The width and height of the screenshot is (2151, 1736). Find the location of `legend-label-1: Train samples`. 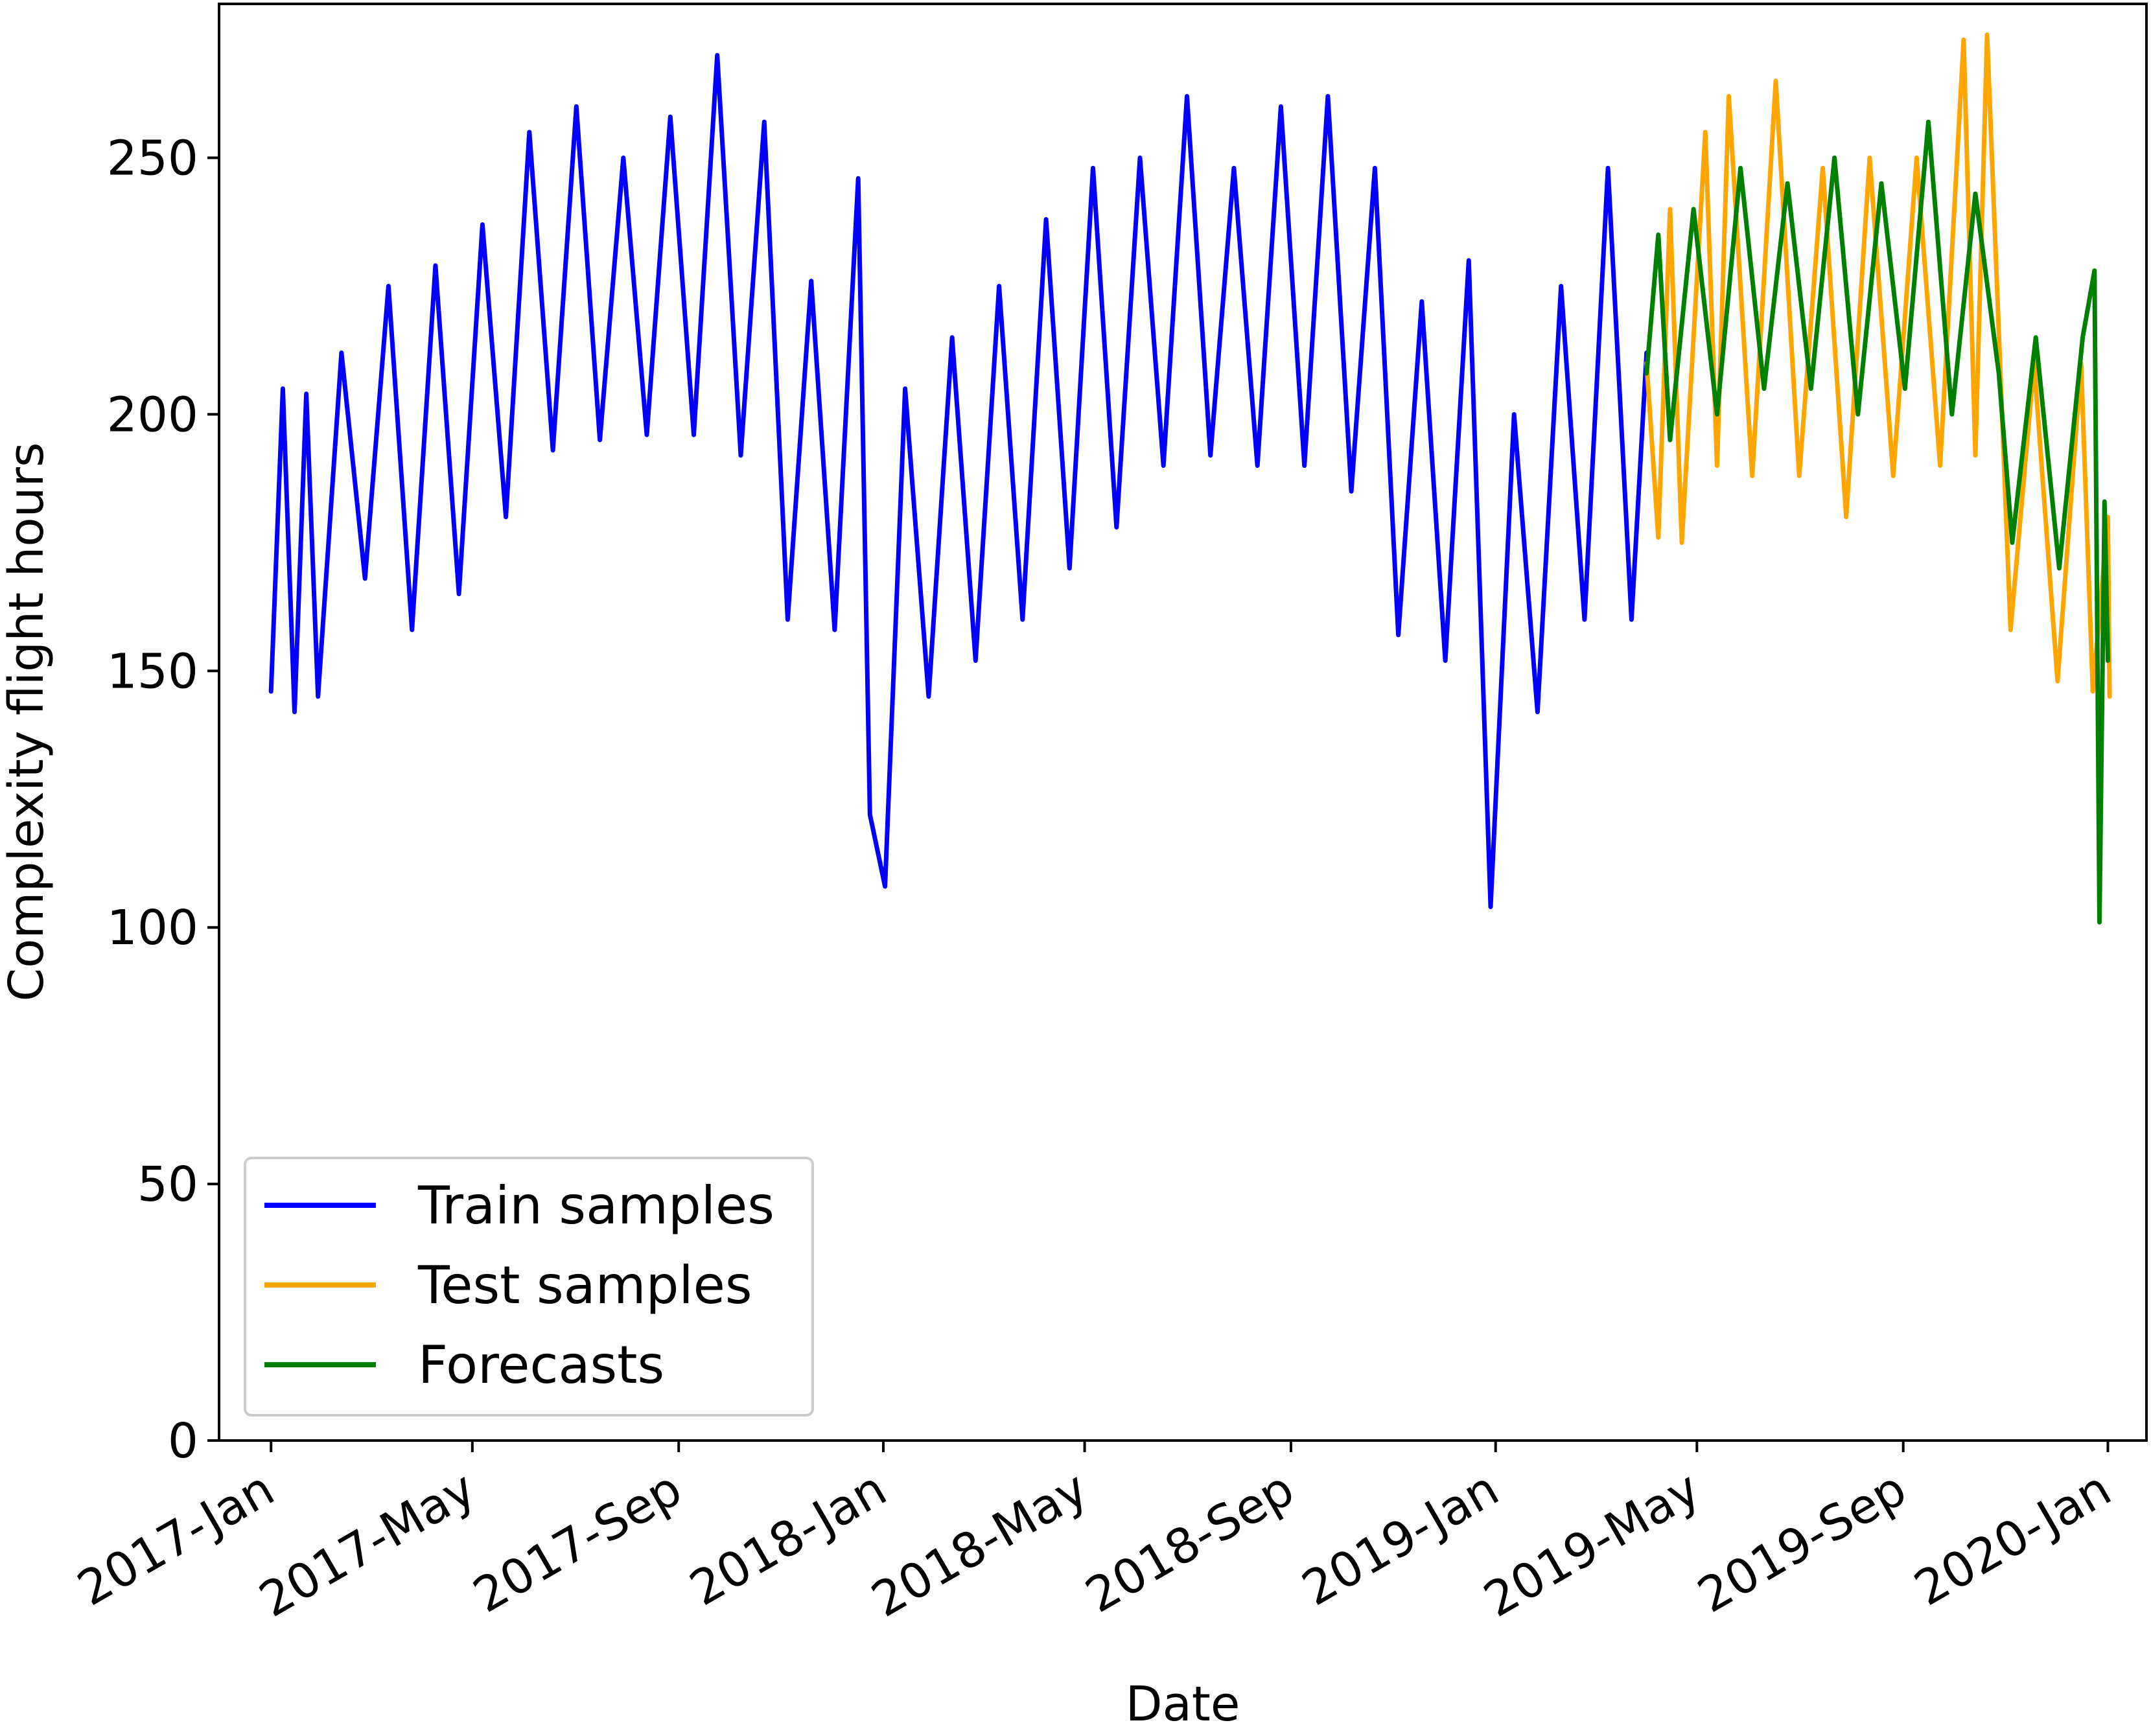

legend-label-1: Train samples is located at coordinates (595, 1205).